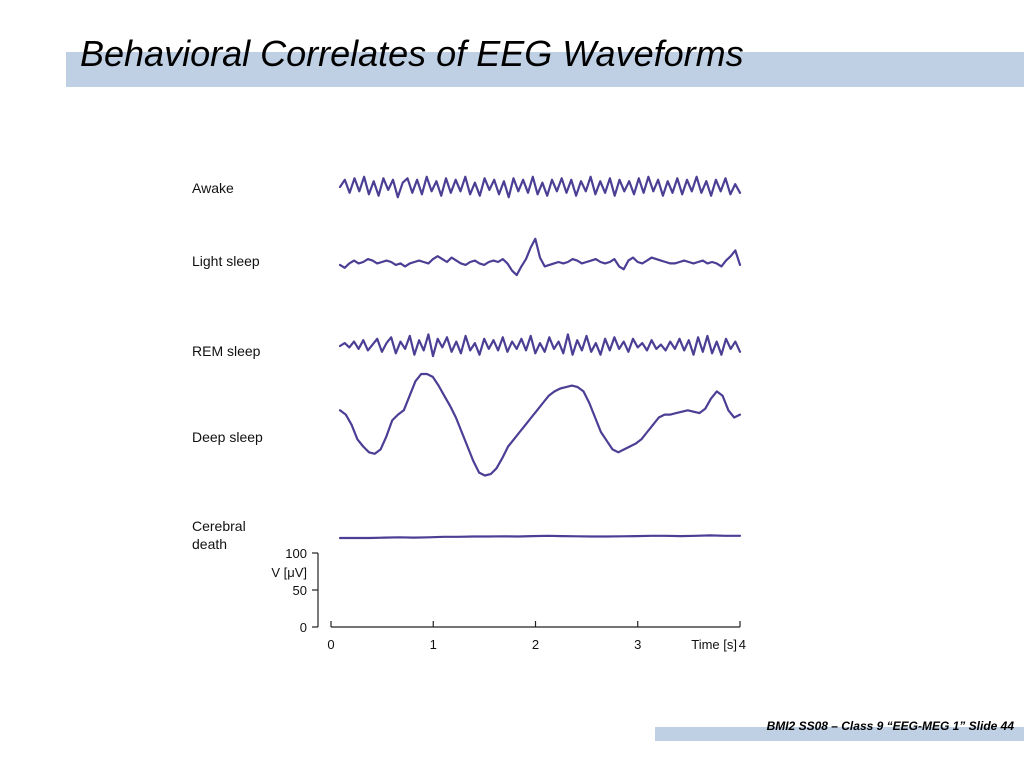  Describe the element at coordinates (227, 437) in the screenshot. I see `trace-label: Deep sleep` at that location.